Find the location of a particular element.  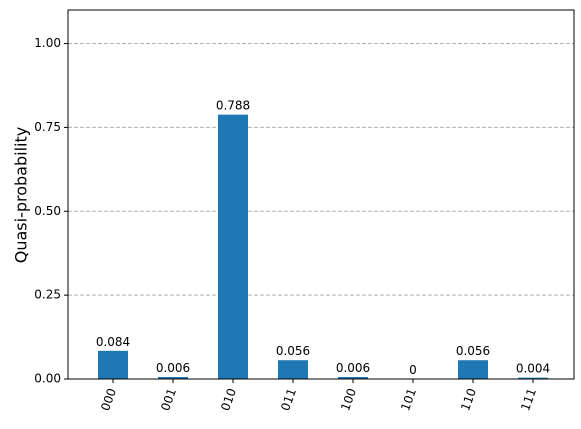

x-tick-label: 001 is located at coordinates (168, 399).